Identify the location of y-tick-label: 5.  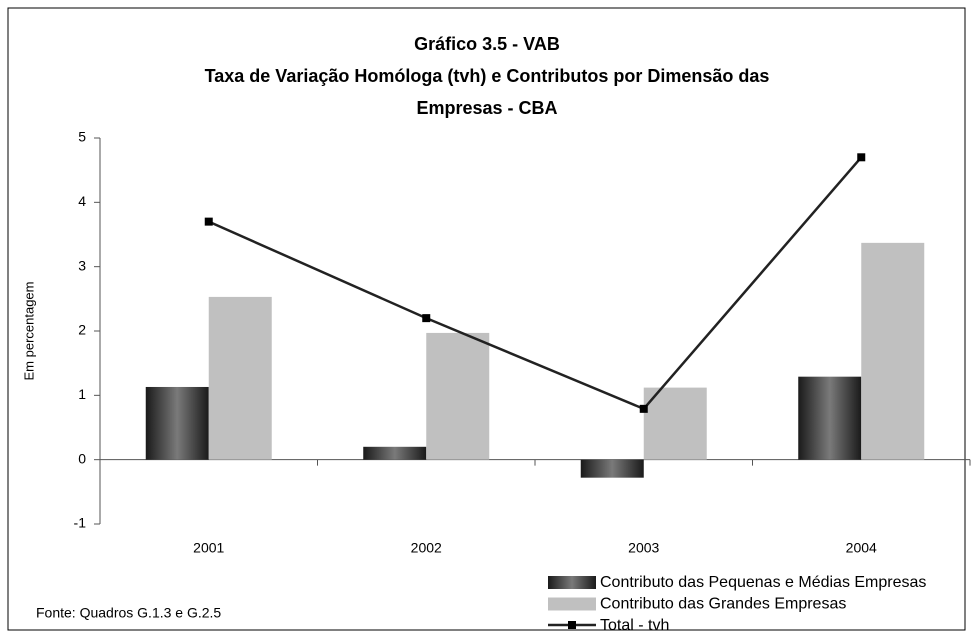
(82, 137).